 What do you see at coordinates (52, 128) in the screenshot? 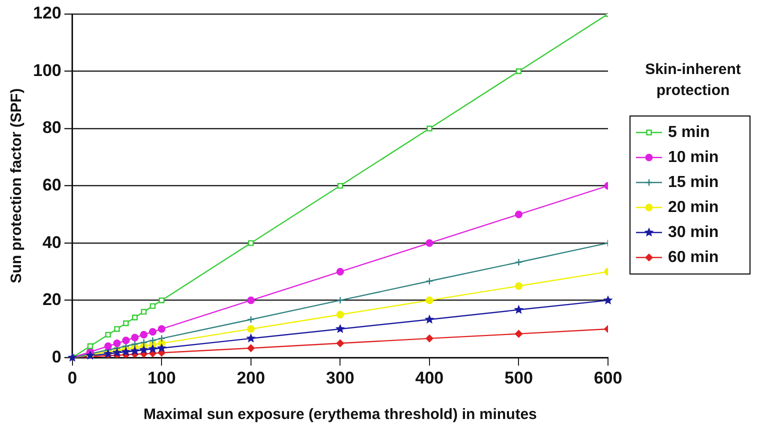
I see `y-tick-label: 80` at bounding box center [52, 128].